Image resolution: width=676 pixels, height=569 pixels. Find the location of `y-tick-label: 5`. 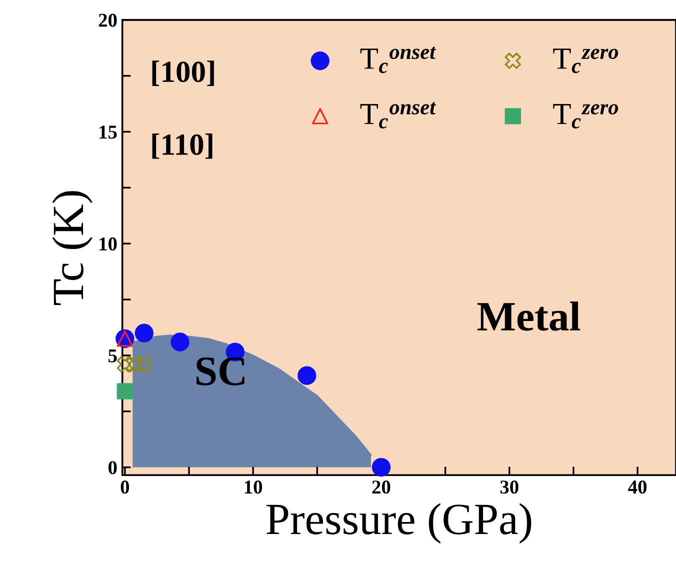

y-tick-label: 5 is located at coordinates (112, 355).